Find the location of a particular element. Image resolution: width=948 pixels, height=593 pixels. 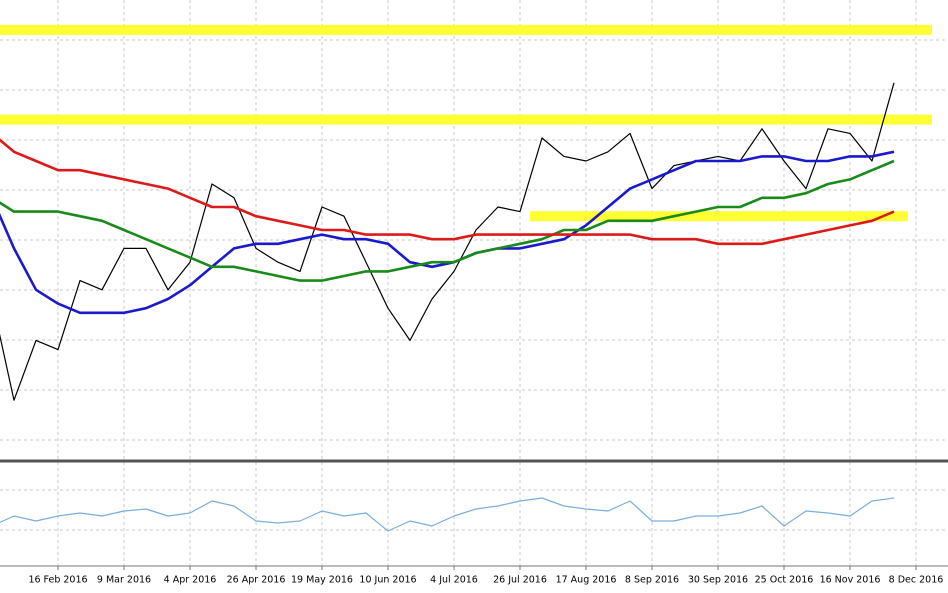

x-tick-label: 30 Sep 2016 is located at coordinates (718, 580).